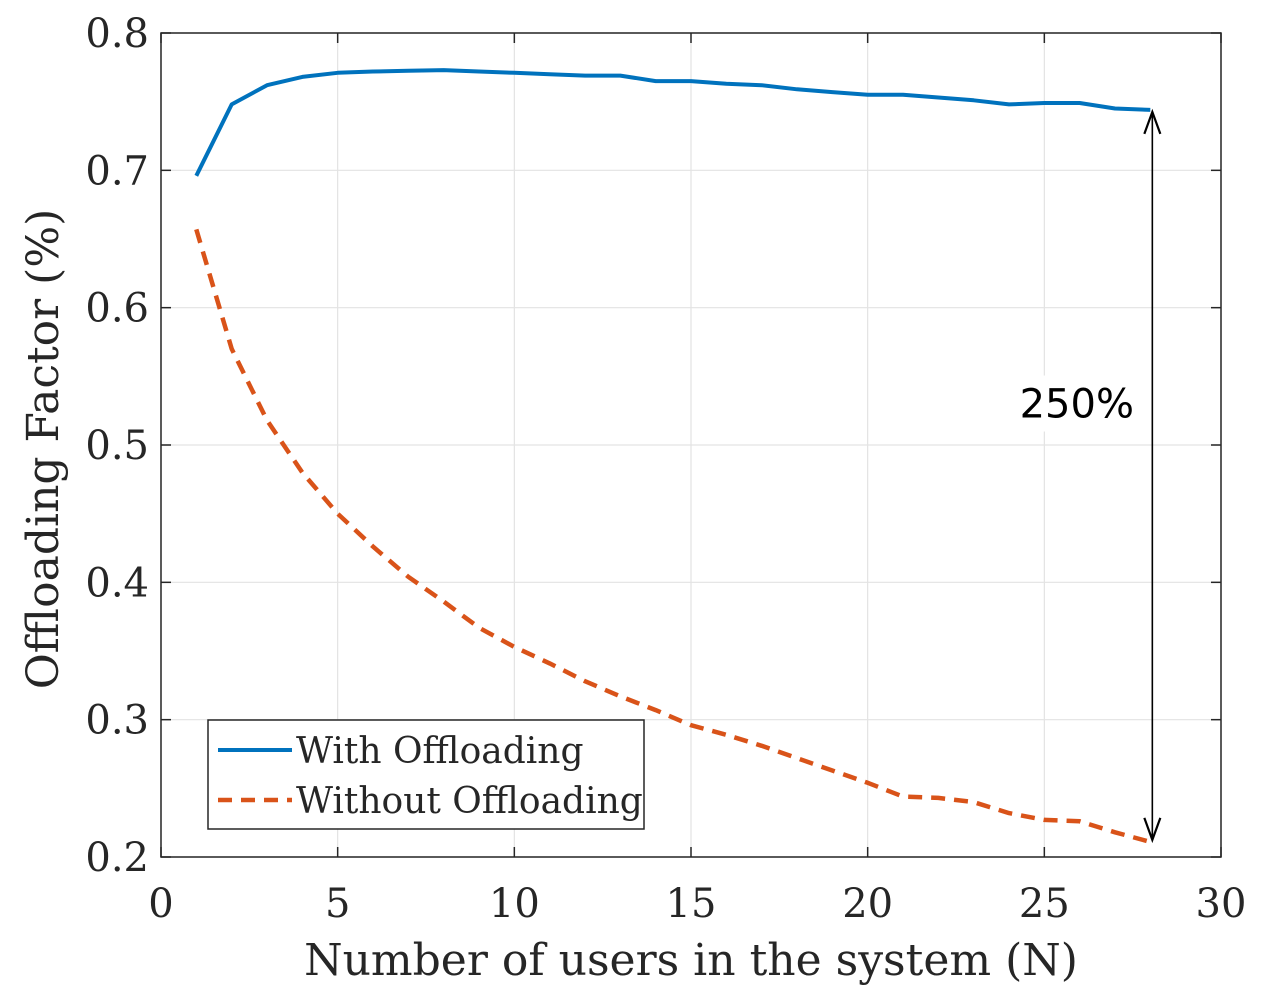 Image resolution: width=1283 pixels, height=1004 pixels. Describe the element at coordinates (117, 446) in the screenshot. I see `y-tick-label: 0.5` at that location.